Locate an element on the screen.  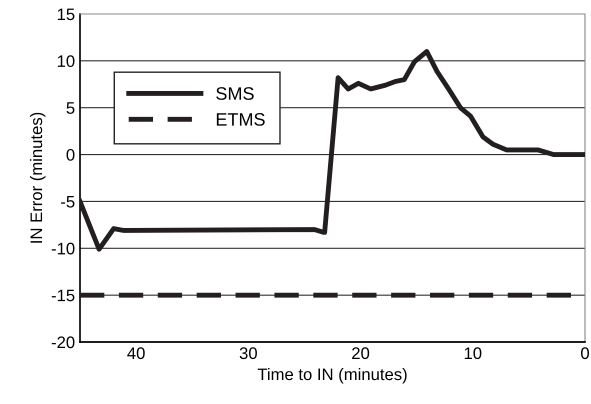
y-tick-label: -10 is located at coordinates (63, 248).